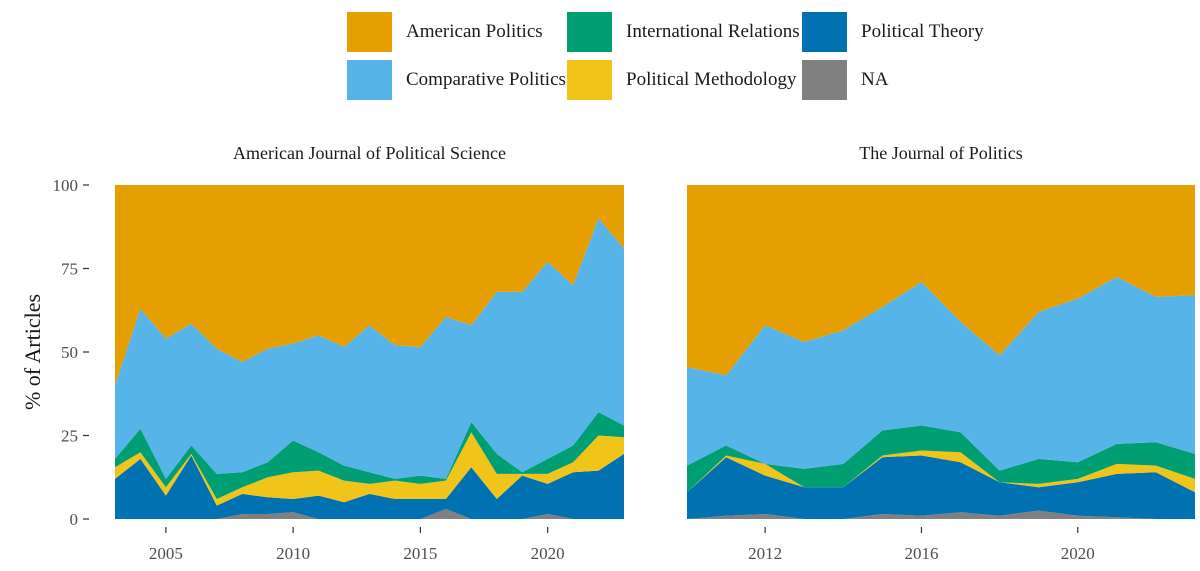 This screenshot has width=1200, height=571. I want to click on legend-swatch-cp, so click(369, 80).